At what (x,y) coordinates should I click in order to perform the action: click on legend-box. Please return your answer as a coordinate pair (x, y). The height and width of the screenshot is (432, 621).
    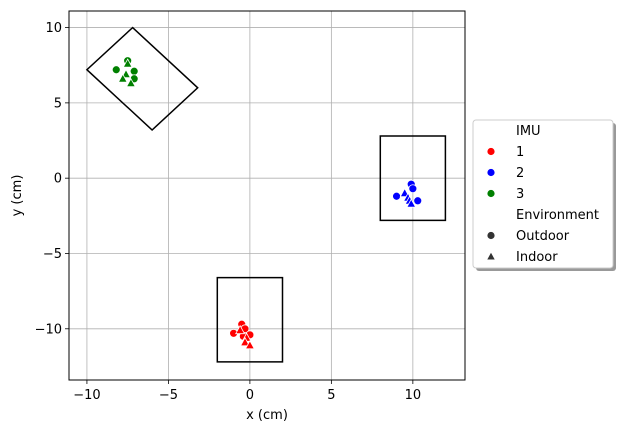
    Looking at the image, I should click on (543, 194).